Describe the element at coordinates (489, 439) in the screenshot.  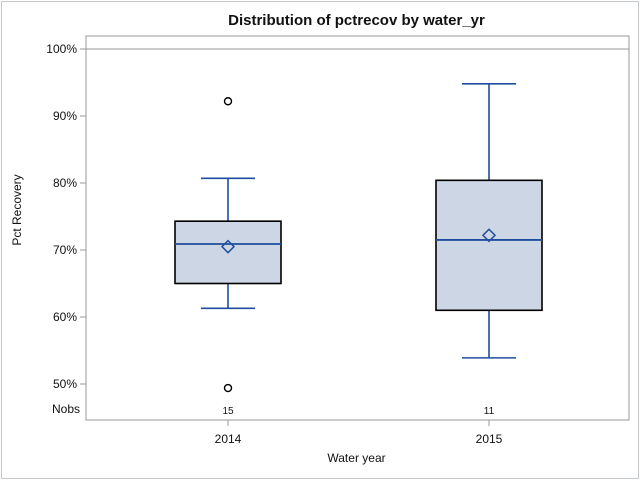
I see `x-tick-label-2015: 2015` at that location.